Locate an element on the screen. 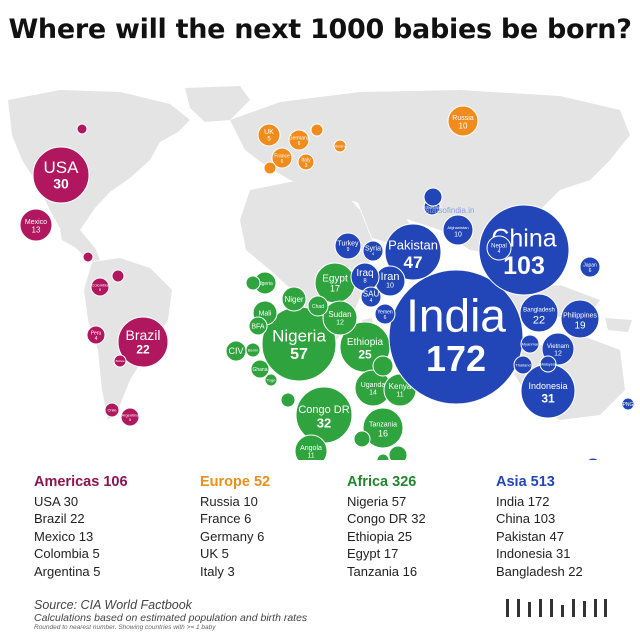  bubble-label: Togo is located at coordinates (271, 379).